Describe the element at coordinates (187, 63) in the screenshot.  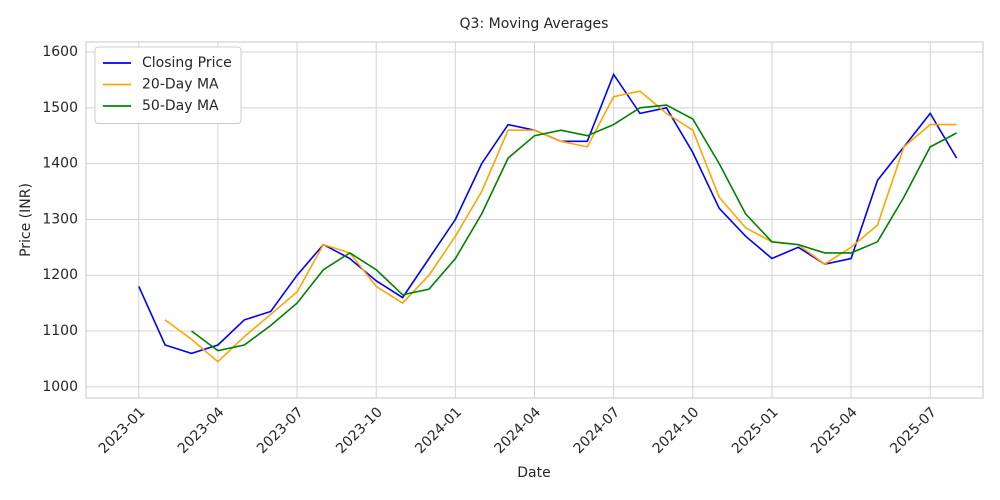
I see `legend-label: Closing Price` at that location.